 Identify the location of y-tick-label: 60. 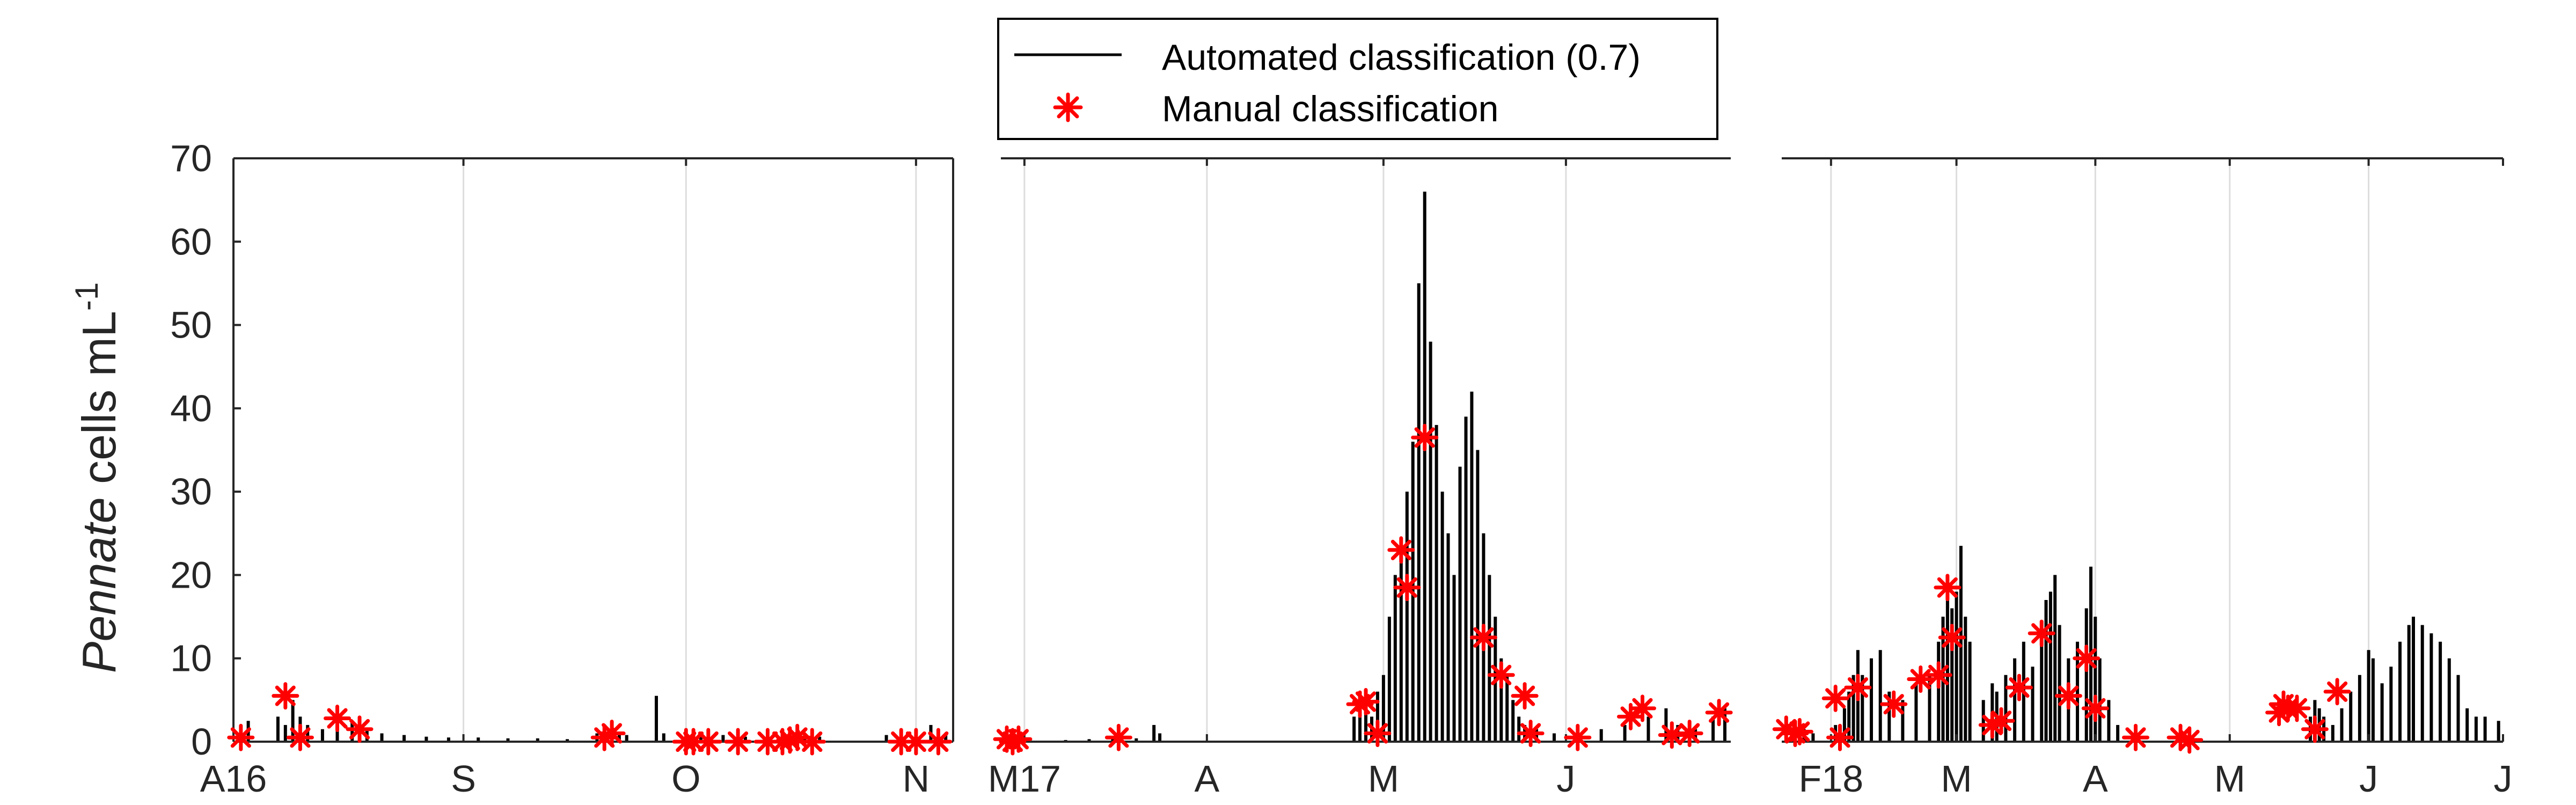
(191, 241).